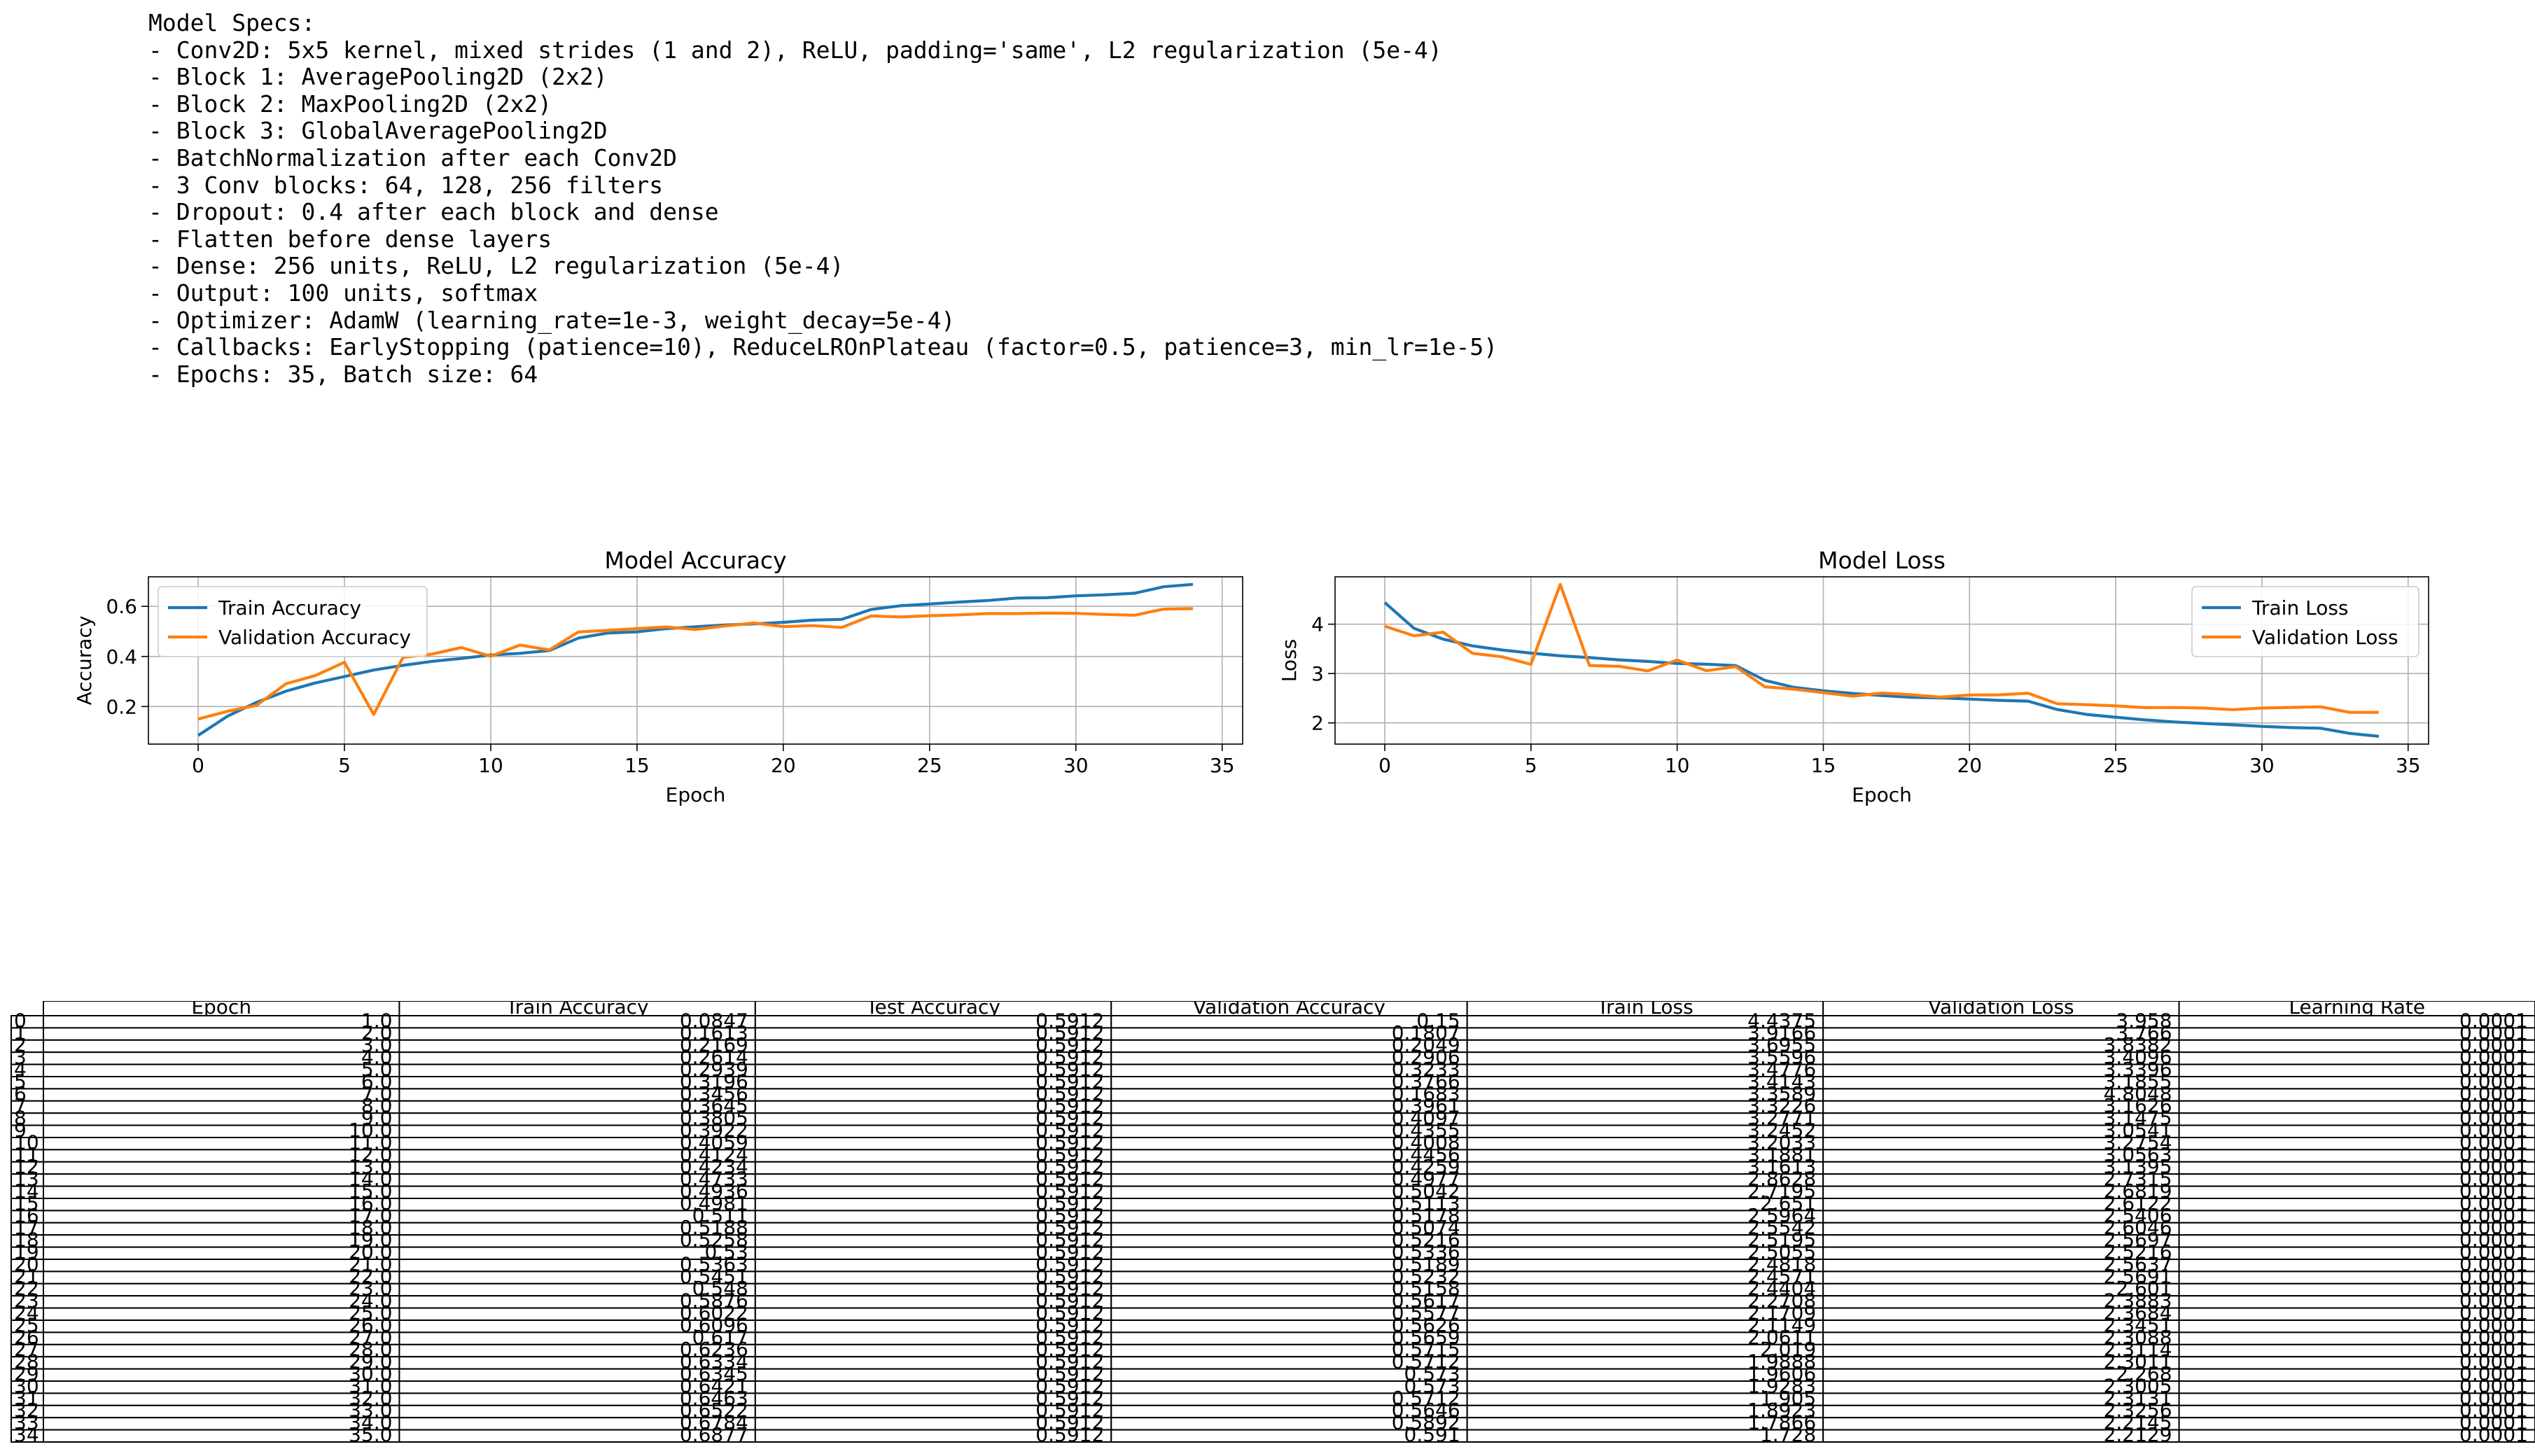  What do you see at coordinates (378, 77) in the screenshot?
I see `spec-line: - Block 1: AveragePooling2D (2x2)` at bounding box center [378, 77].